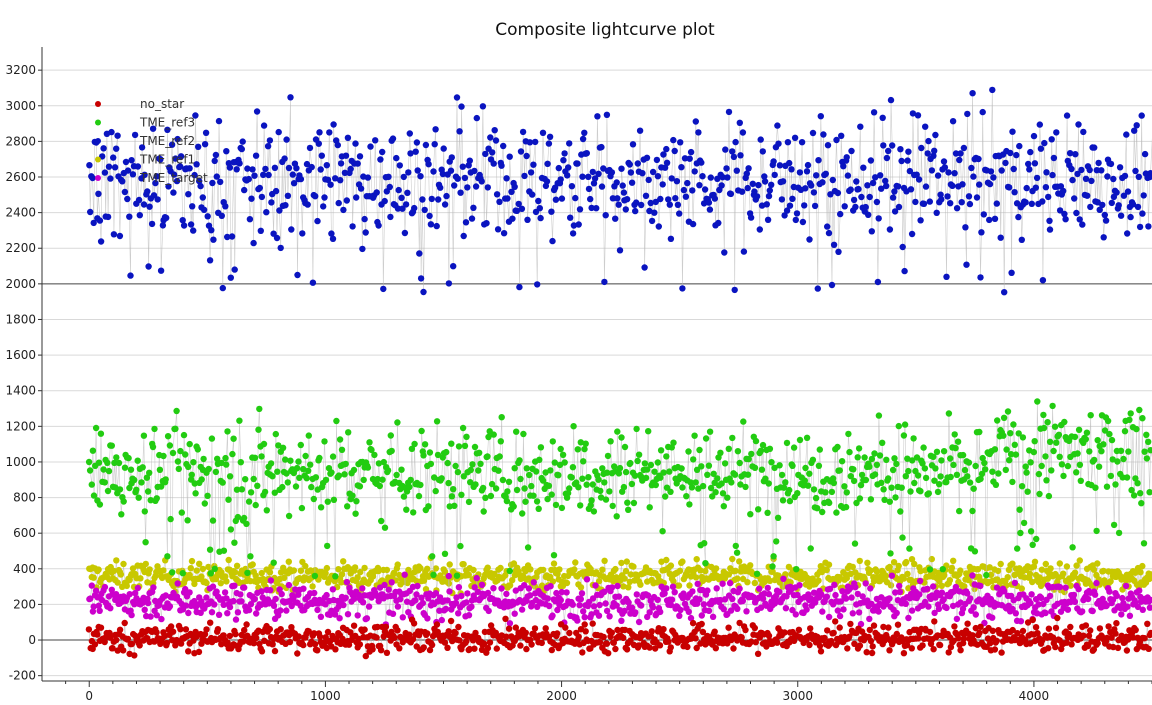  What do you see at coordinates (162, 104) in the screenshot?
I see `legend-label: no_star` at bounding box center [162, 104].